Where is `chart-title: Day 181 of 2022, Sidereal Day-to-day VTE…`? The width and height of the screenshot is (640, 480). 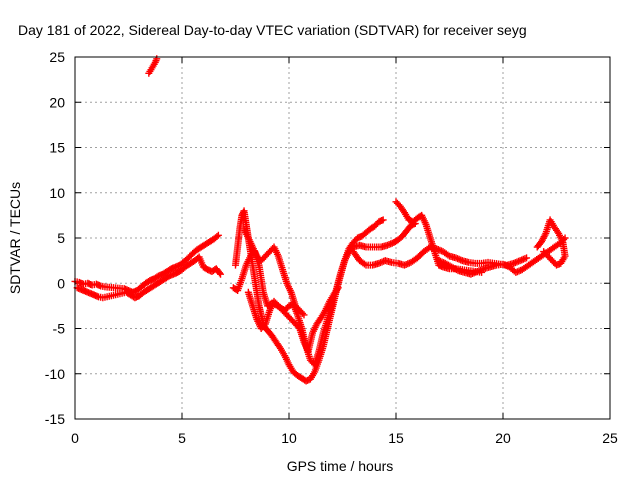
chart-title: Day 181 of 2022, Sidereal Day-to-day VTE… is located at coordinates (272, 30).